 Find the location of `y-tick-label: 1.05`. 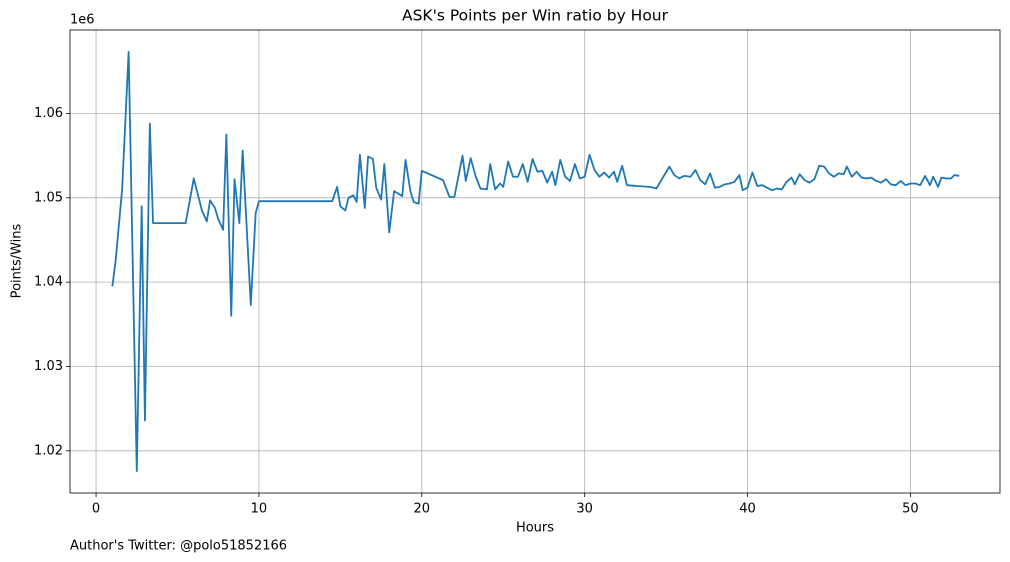

y-tick-label: 1.05 is located at coordinates (48, 197).